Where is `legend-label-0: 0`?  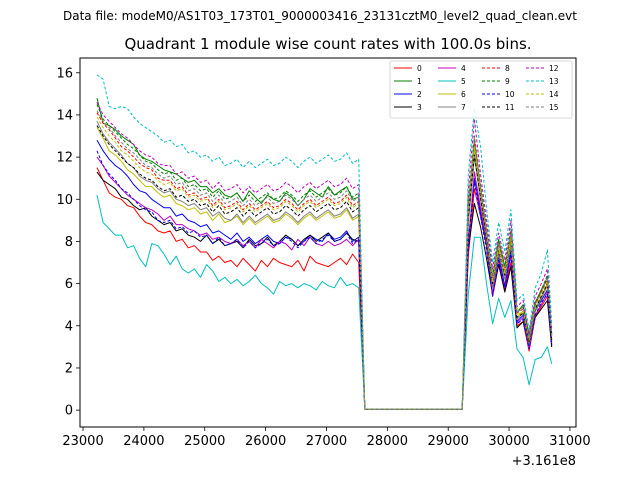 legend-label-0: 0 is located at coordinates (419, 68).